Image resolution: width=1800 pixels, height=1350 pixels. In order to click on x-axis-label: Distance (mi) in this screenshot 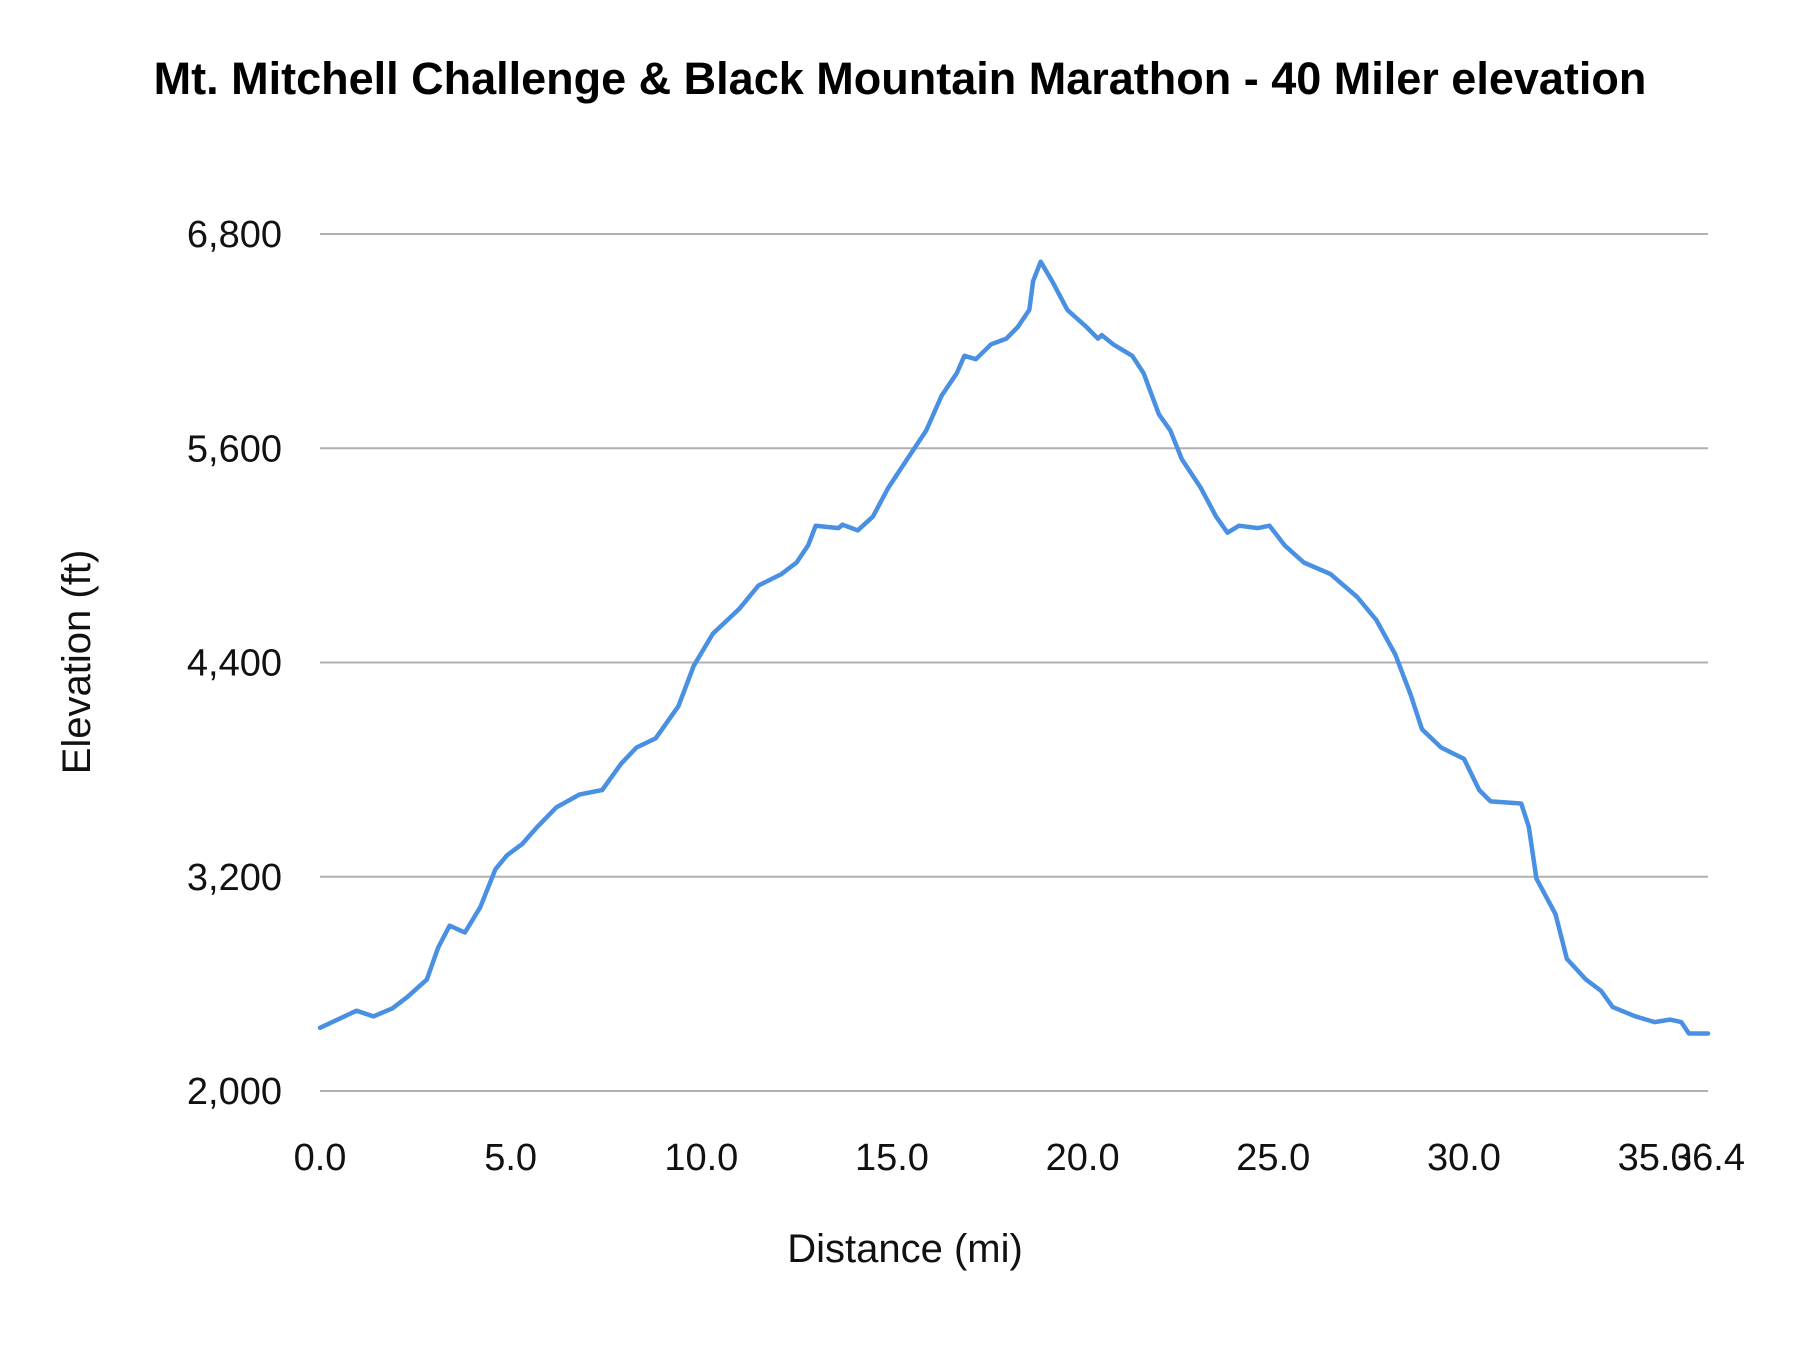, I will do `click(905, 1249)`.